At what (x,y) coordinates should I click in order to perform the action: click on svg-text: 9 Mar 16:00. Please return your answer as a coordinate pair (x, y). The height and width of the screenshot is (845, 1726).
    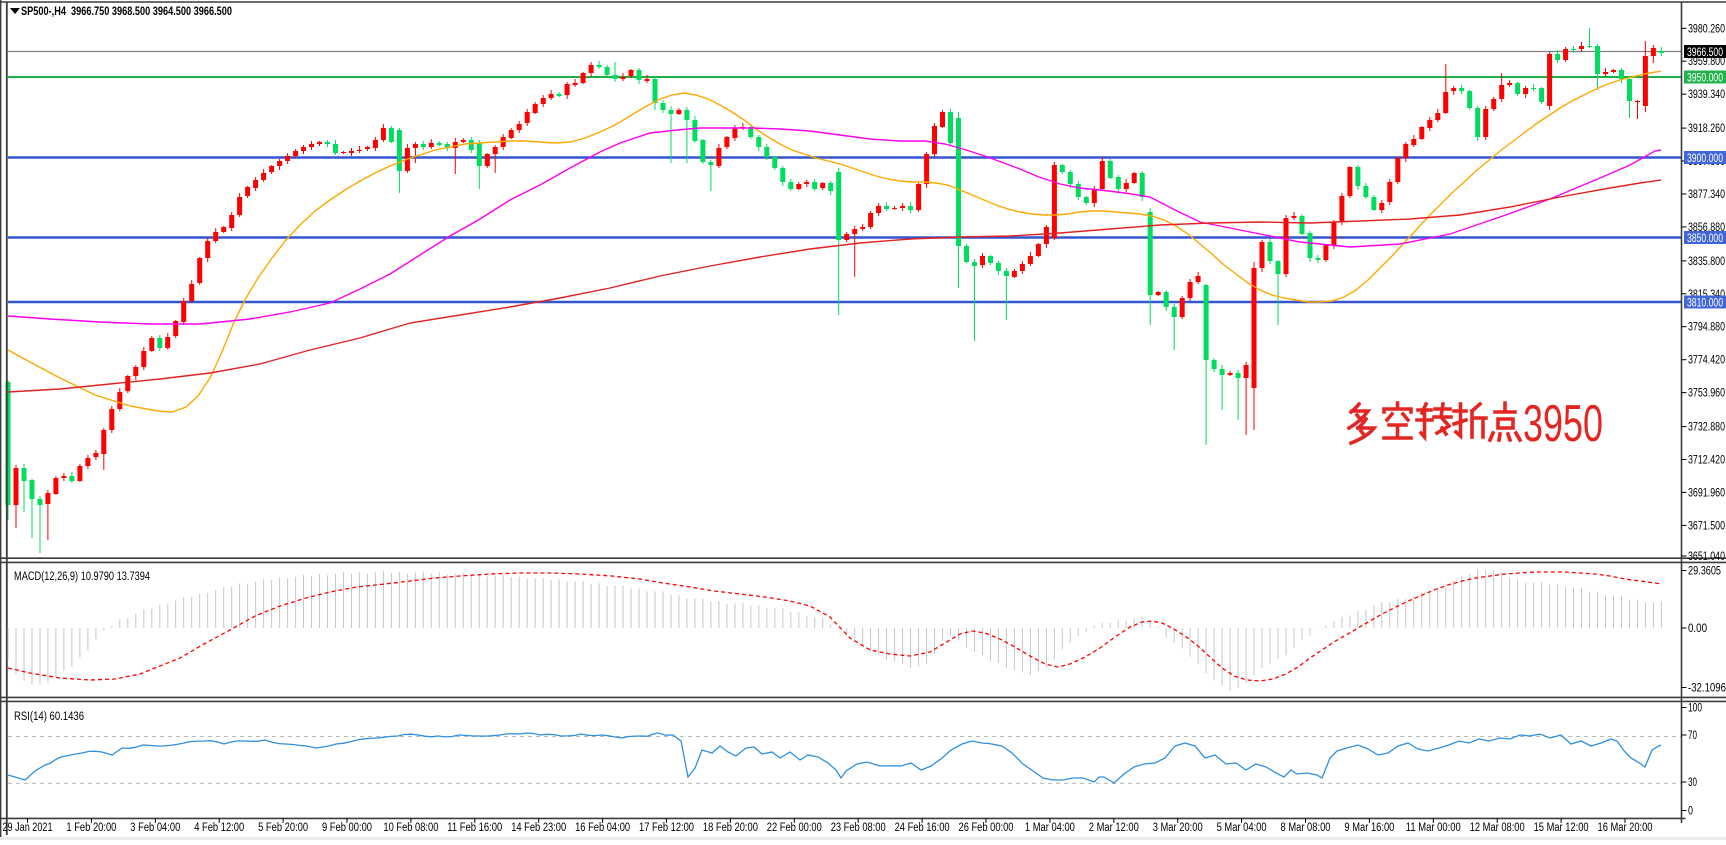
    Looking at the image, I should click on (1369, 828).